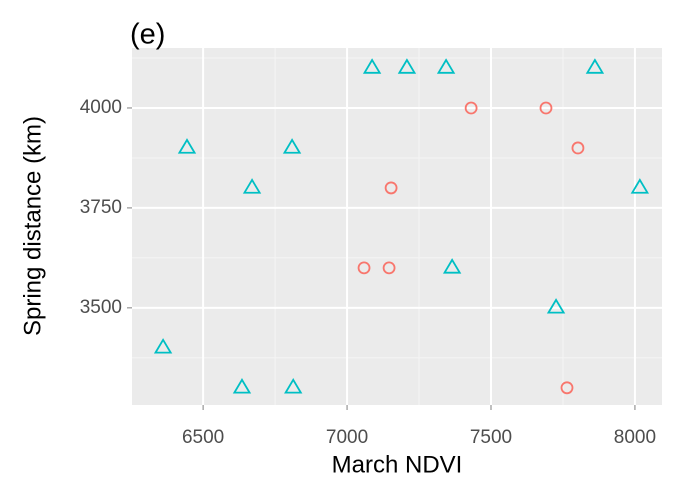 This screenshot has height=487, width=678. I want to click on y-tick-label: 3750, so click(101, 207).